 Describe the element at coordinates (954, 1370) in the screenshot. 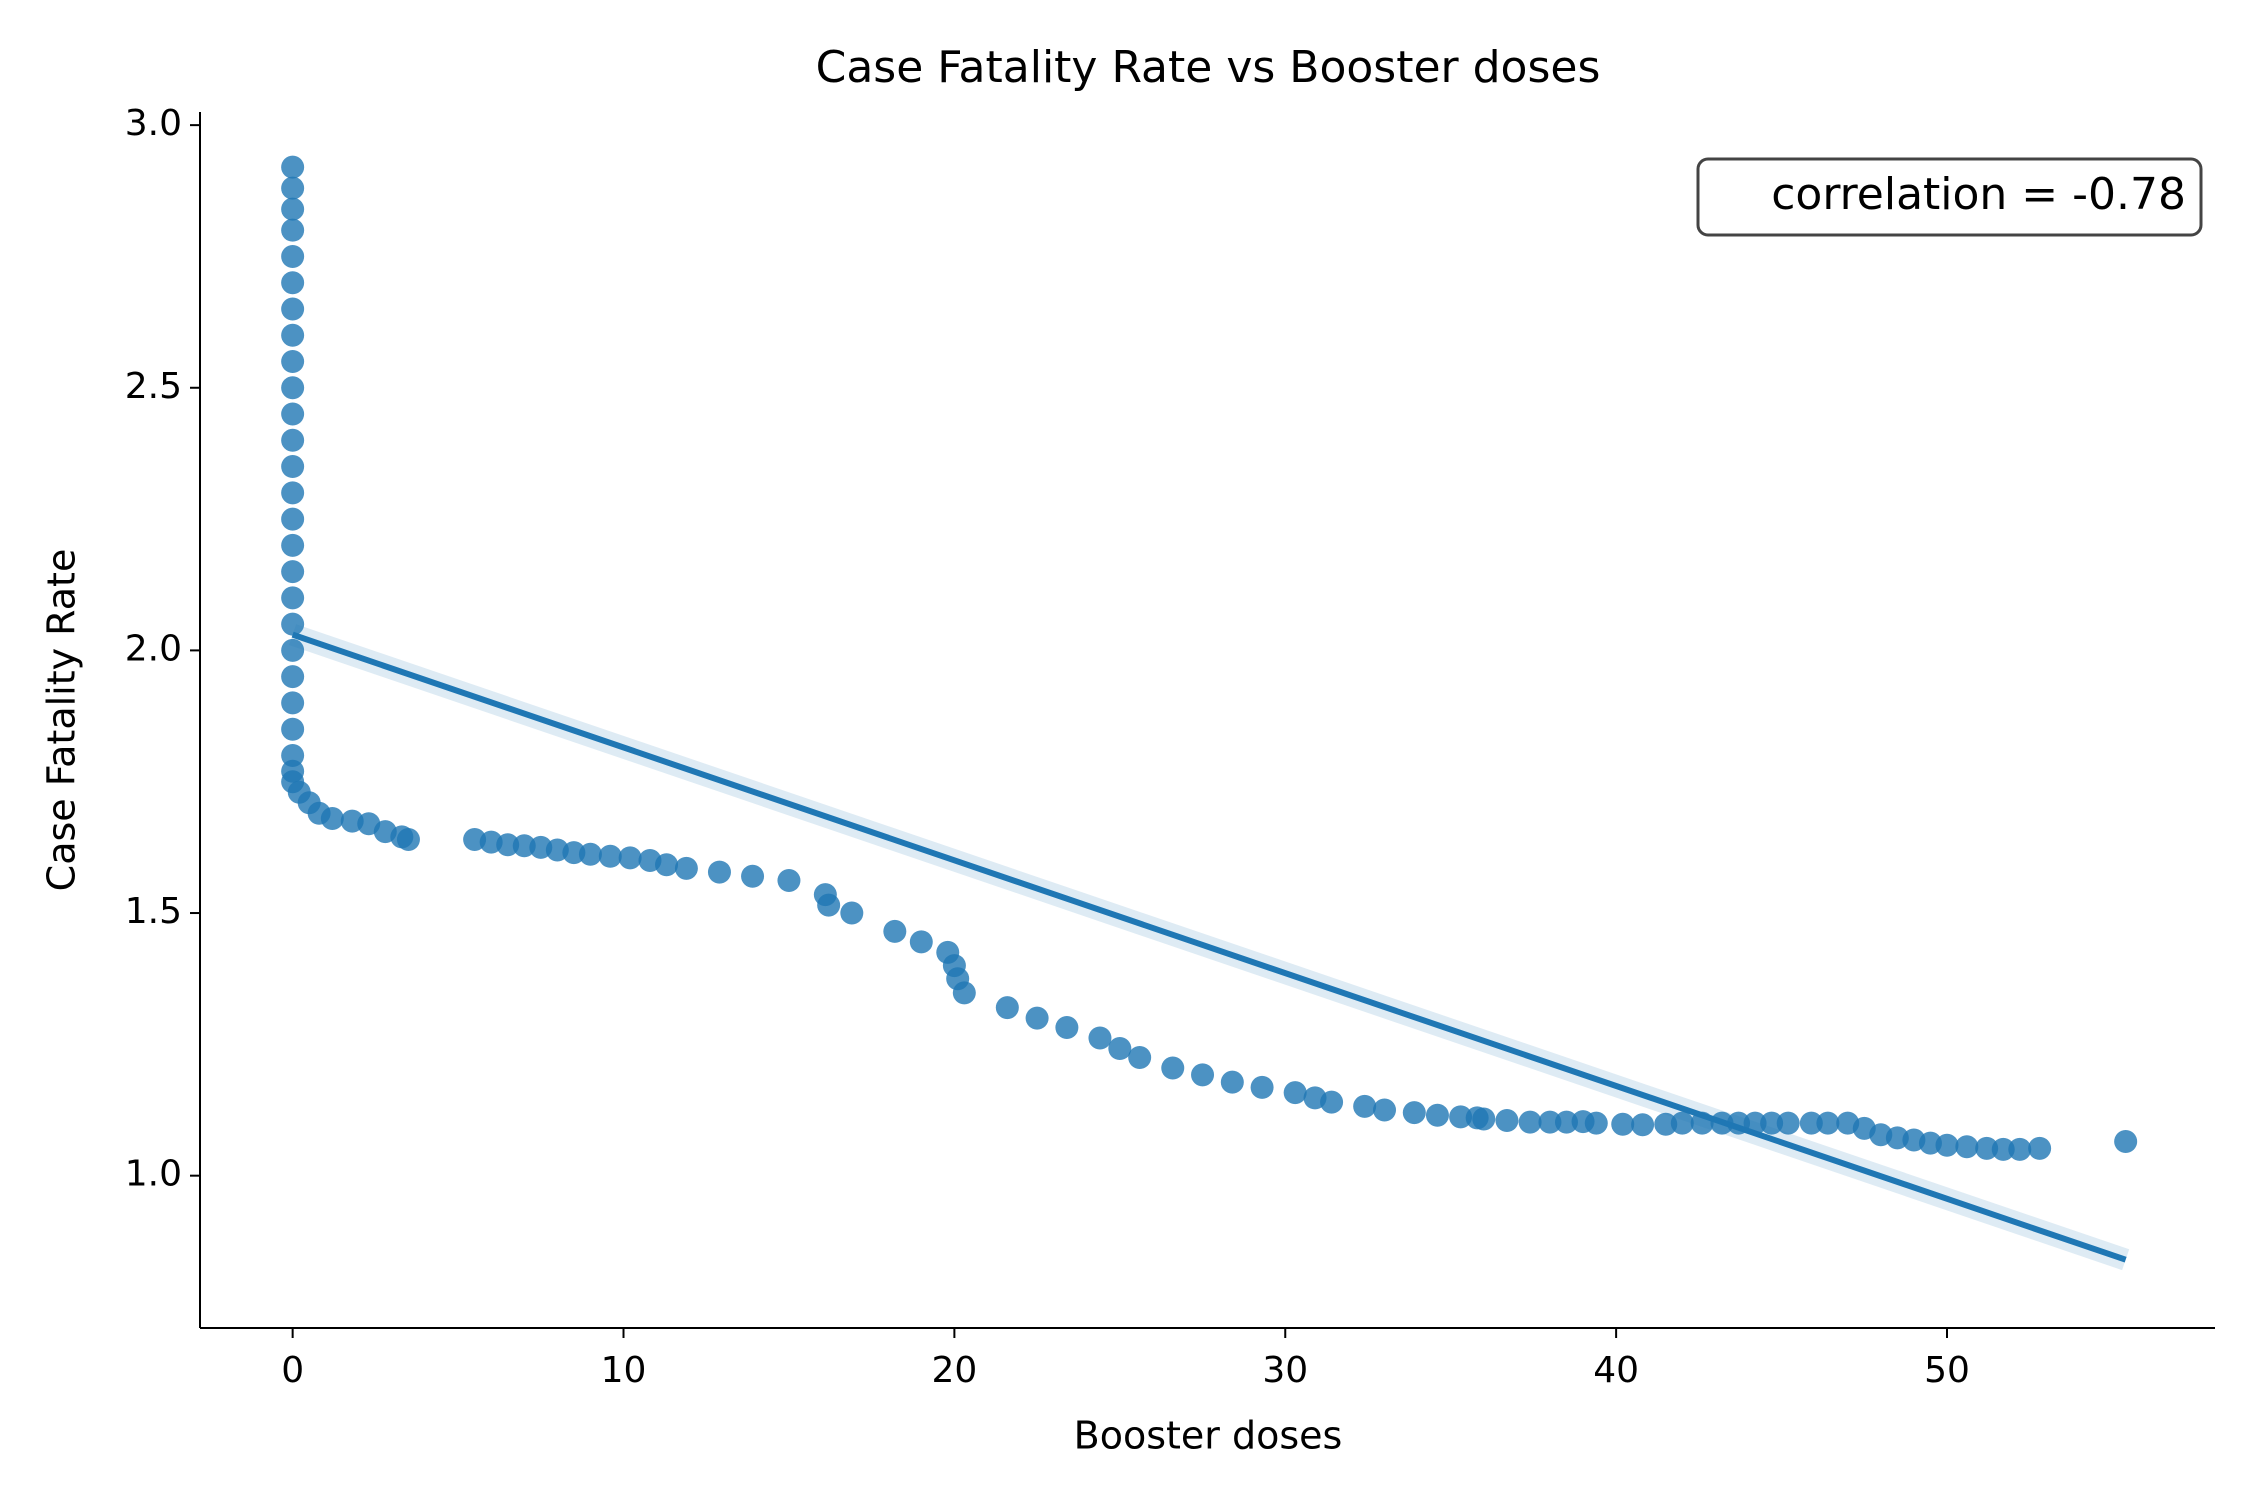

I see `x-tick-label: 20` at that location.